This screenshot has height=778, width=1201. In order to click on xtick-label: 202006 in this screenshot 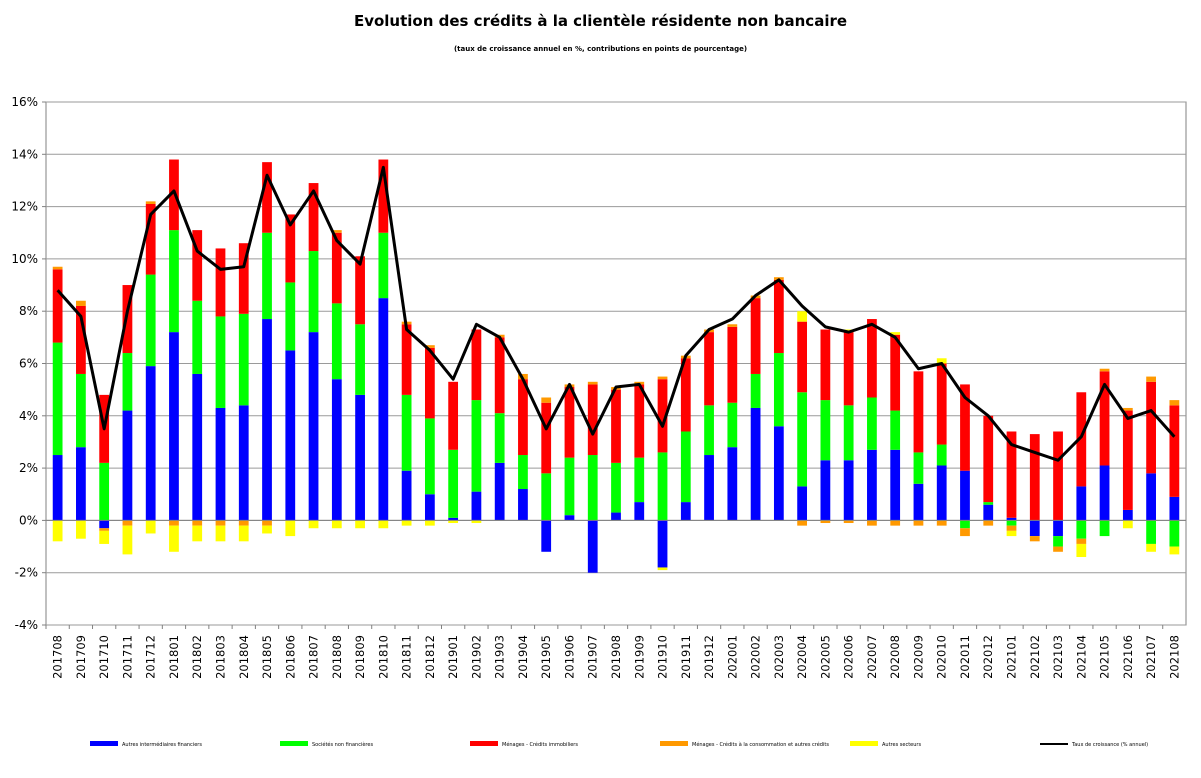, I will do `click(849, 657)`.